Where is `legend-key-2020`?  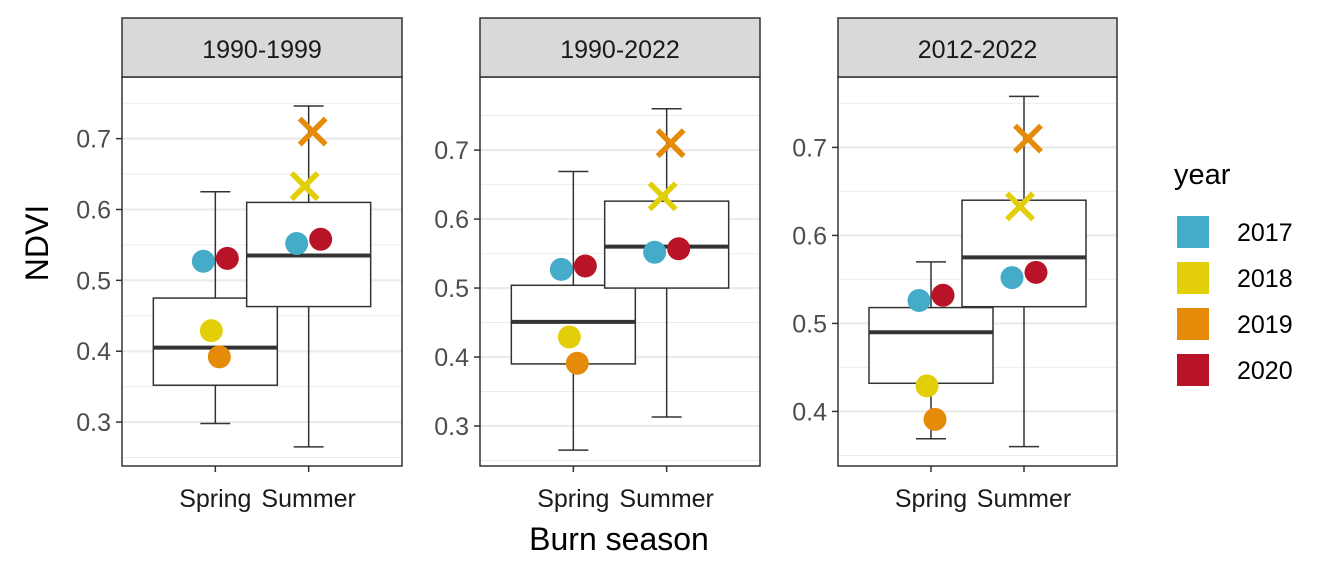
legend-key-2020 is located at coordinates (1193, 370).